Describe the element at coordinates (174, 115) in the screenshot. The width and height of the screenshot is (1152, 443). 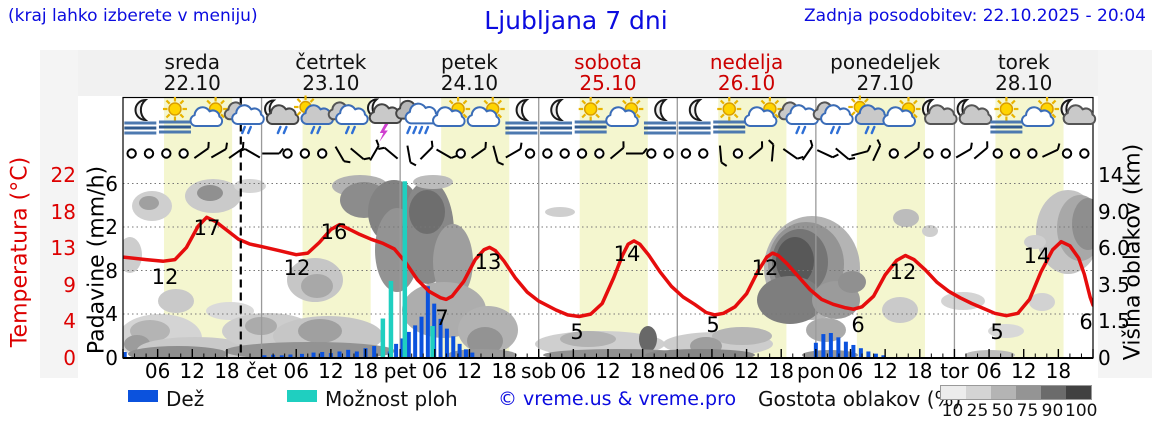
I see `sun-fog-icon` at that location.